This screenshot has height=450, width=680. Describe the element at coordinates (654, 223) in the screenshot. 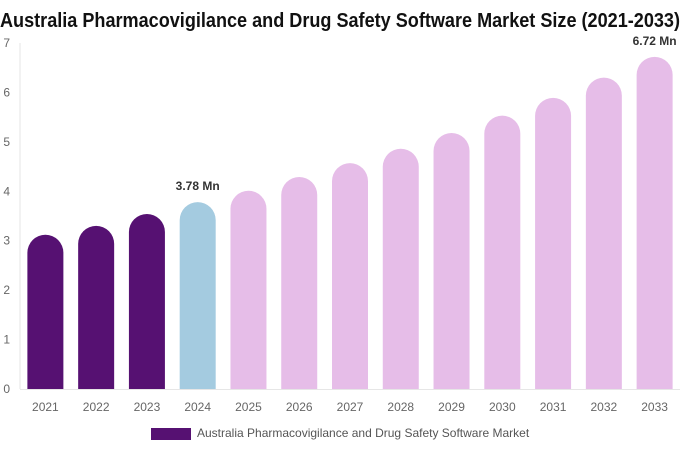

I see `bar-2033` at that location.